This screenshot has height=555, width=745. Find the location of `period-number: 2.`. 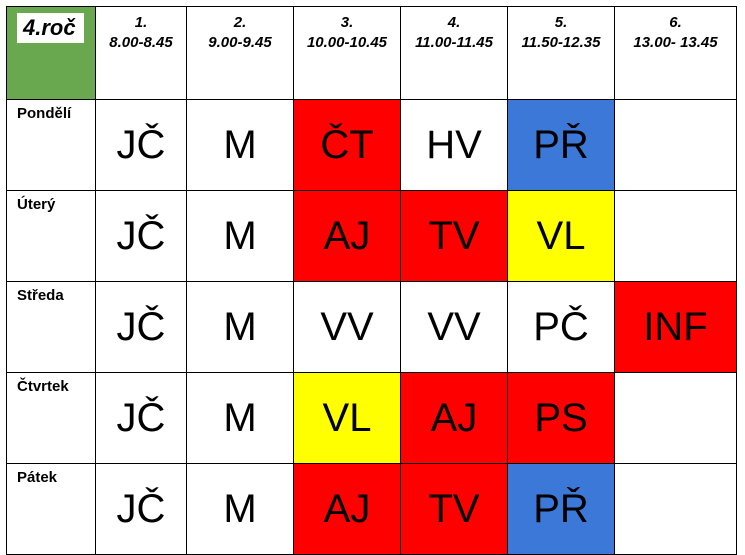

period-number: 2. is located at coordinates (240, 22).